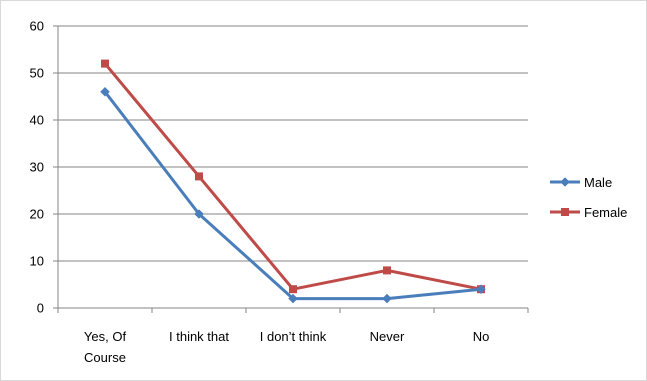  What do you see at coordinates (588, 197) in the screenshot?
I see `legend: Male Female` at bounding box center [588, 197].